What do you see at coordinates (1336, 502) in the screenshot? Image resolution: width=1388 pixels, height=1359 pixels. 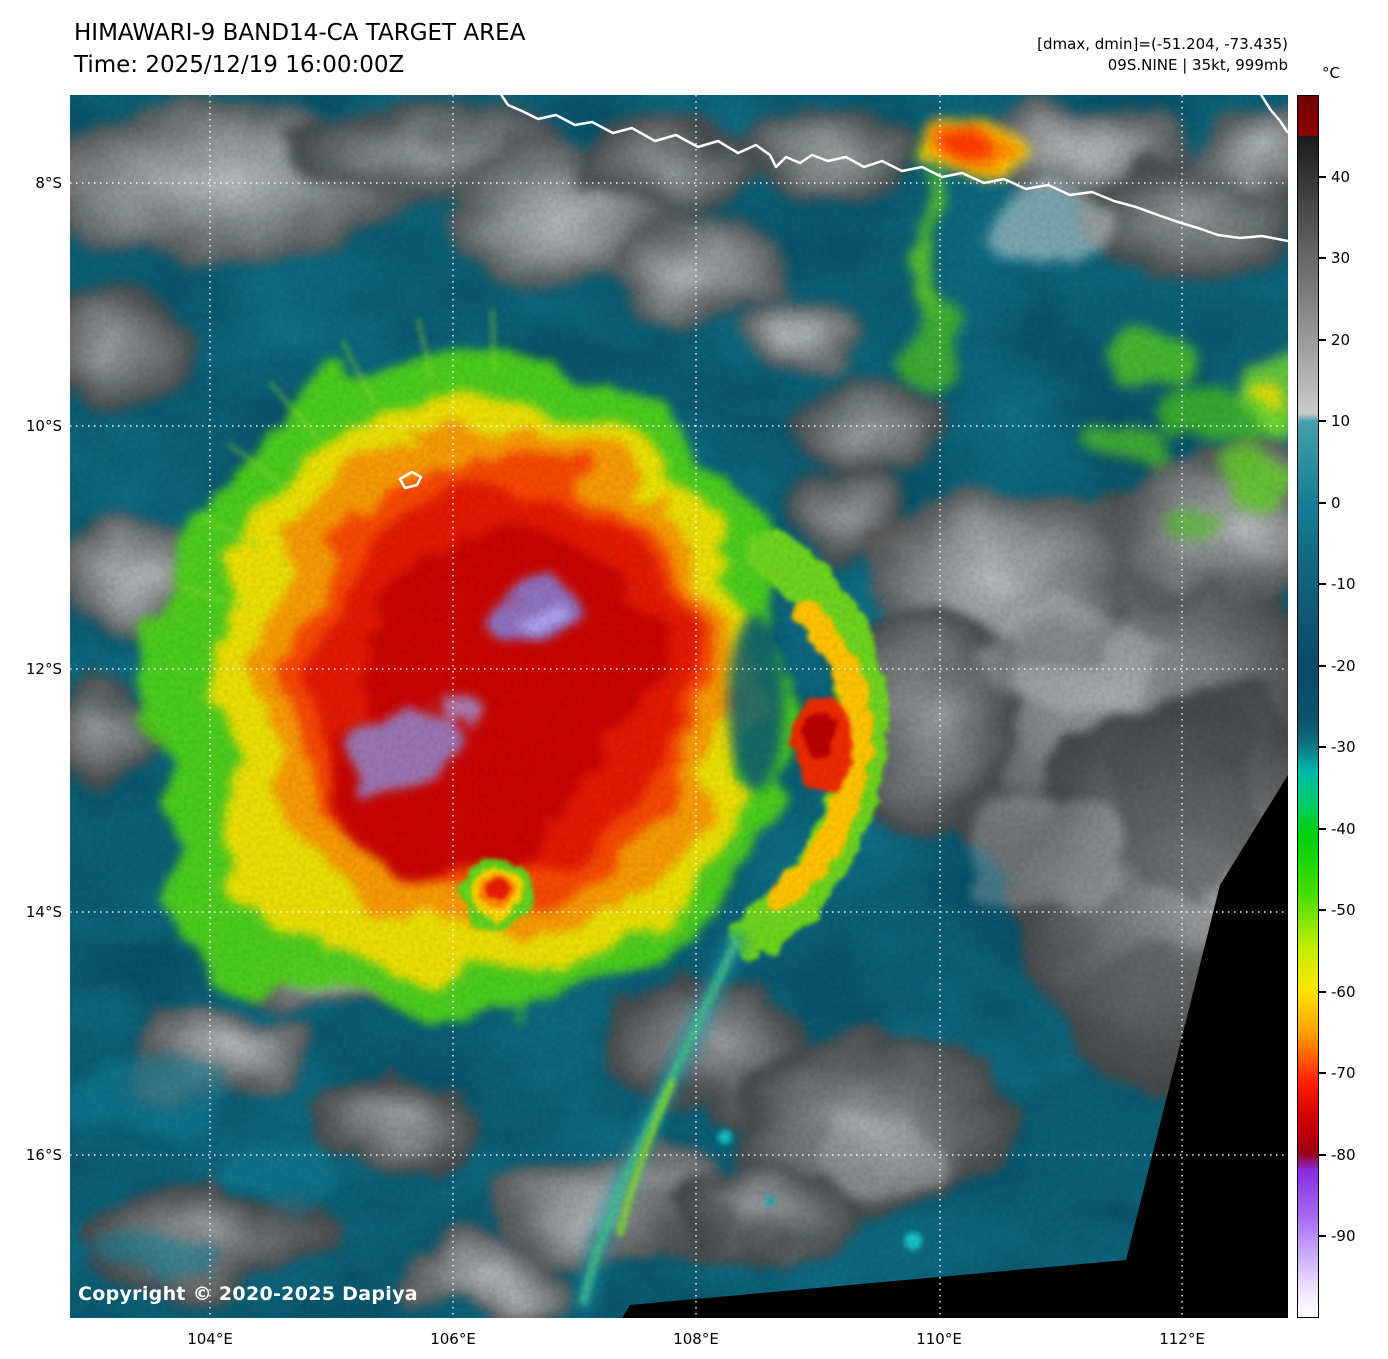 I see `colorbar-tick-label: 0` at bounding box center [1336, 502].